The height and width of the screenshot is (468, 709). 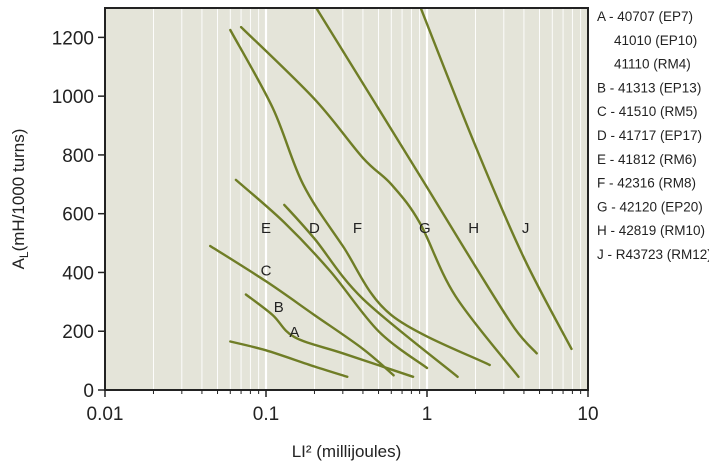 What do you see at coordinates (347, 451) in the screenshot?
I see `x-axis-title: LI² (millijoules)` at bounding box center [347, 451].